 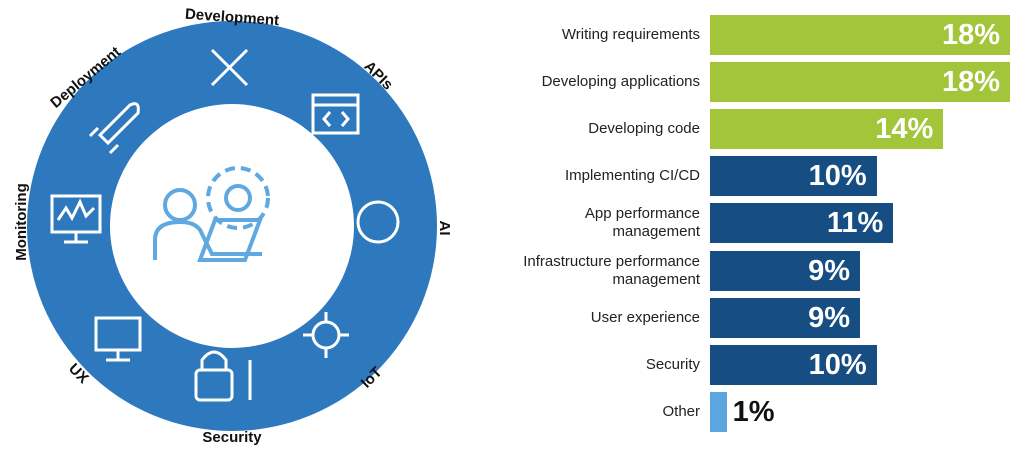 What do you see at coordinates (681, 411) in the screenshot?
I see `category-label: Other` at bounding box center [681, 411].